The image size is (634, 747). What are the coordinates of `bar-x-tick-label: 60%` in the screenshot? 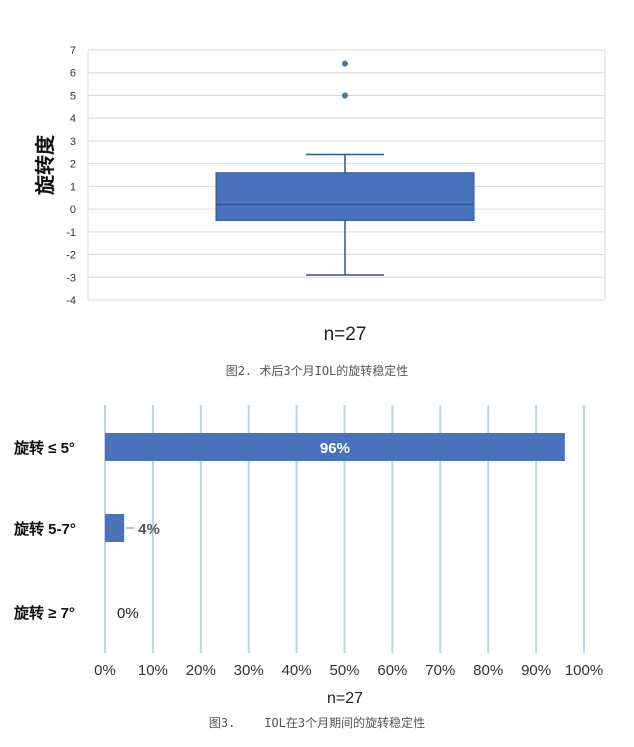 It's located at (392, 670).